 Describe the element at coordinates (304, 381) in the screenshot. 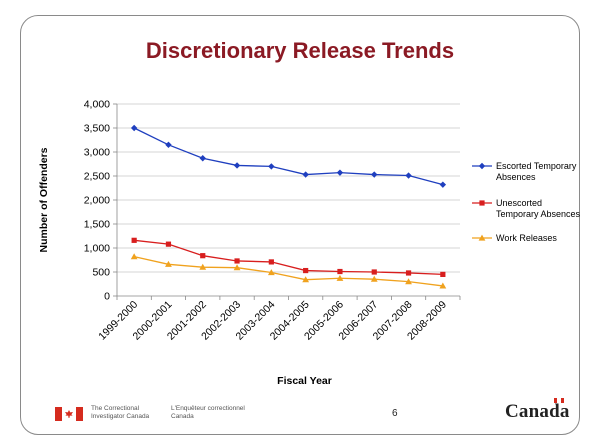

I see `x-axis-title: Fiscal Year` at that location.